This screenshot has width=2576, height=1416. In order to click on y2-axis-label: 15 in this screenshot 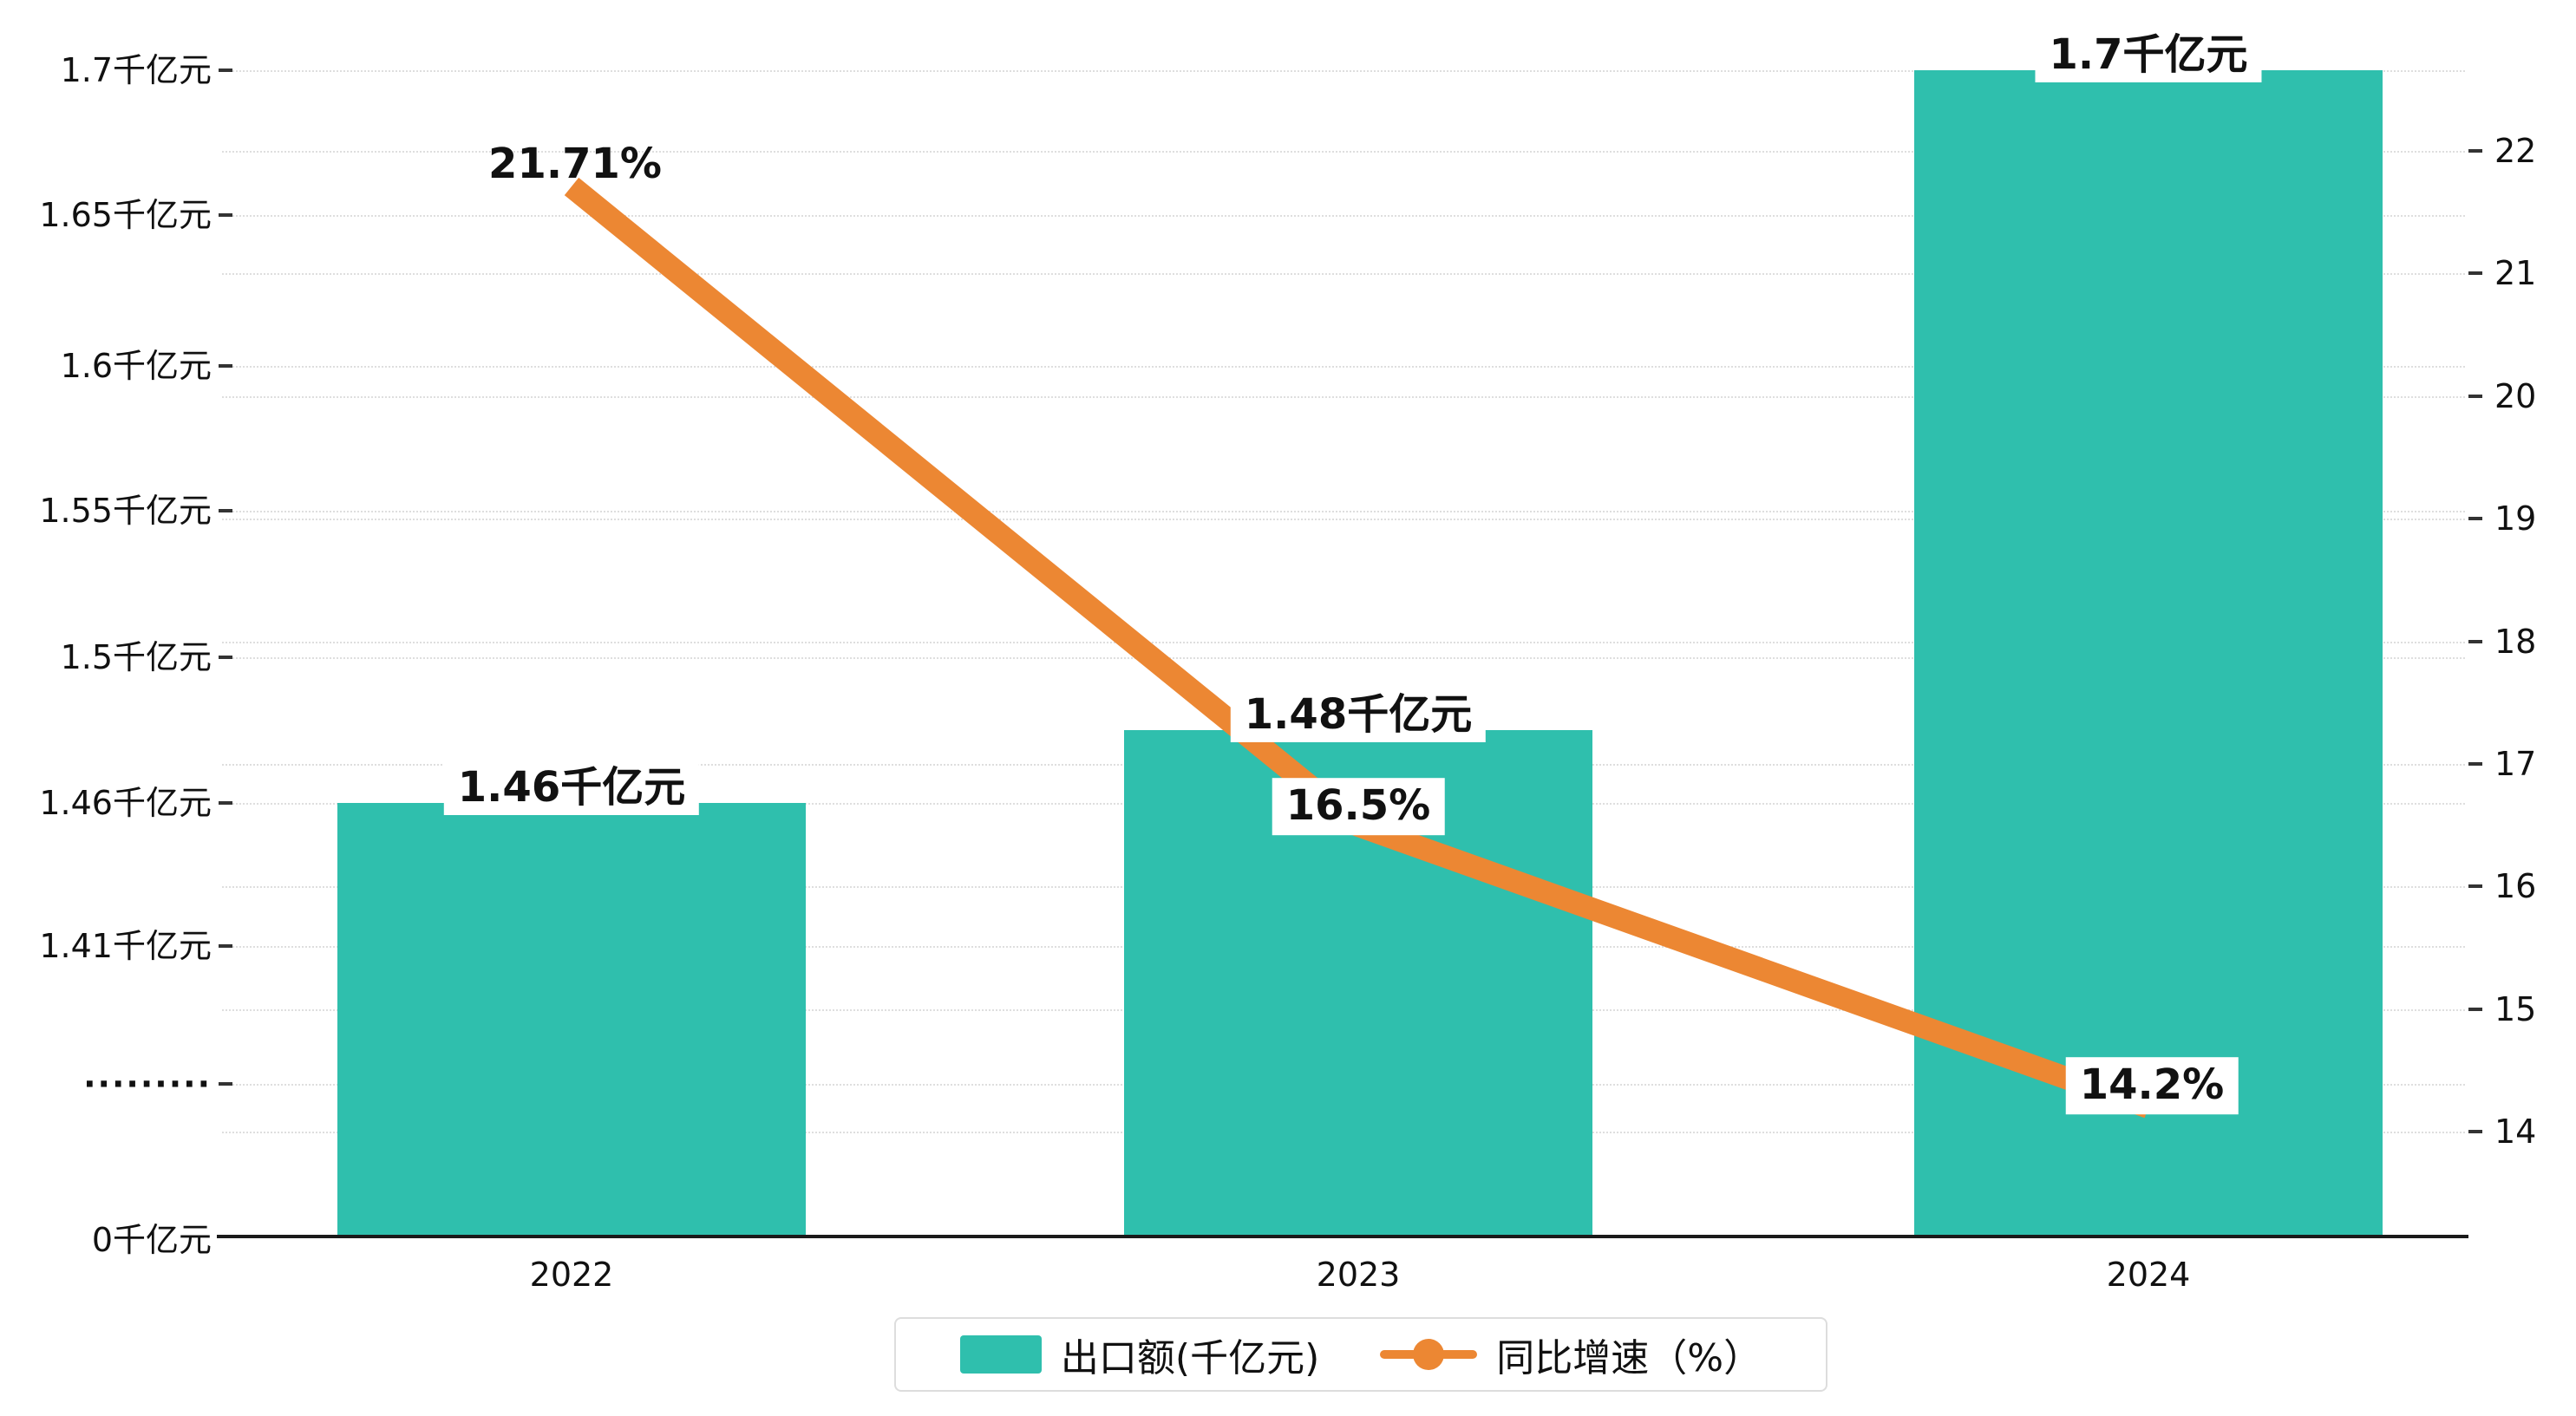, I will do `click(2515, 1009)`.